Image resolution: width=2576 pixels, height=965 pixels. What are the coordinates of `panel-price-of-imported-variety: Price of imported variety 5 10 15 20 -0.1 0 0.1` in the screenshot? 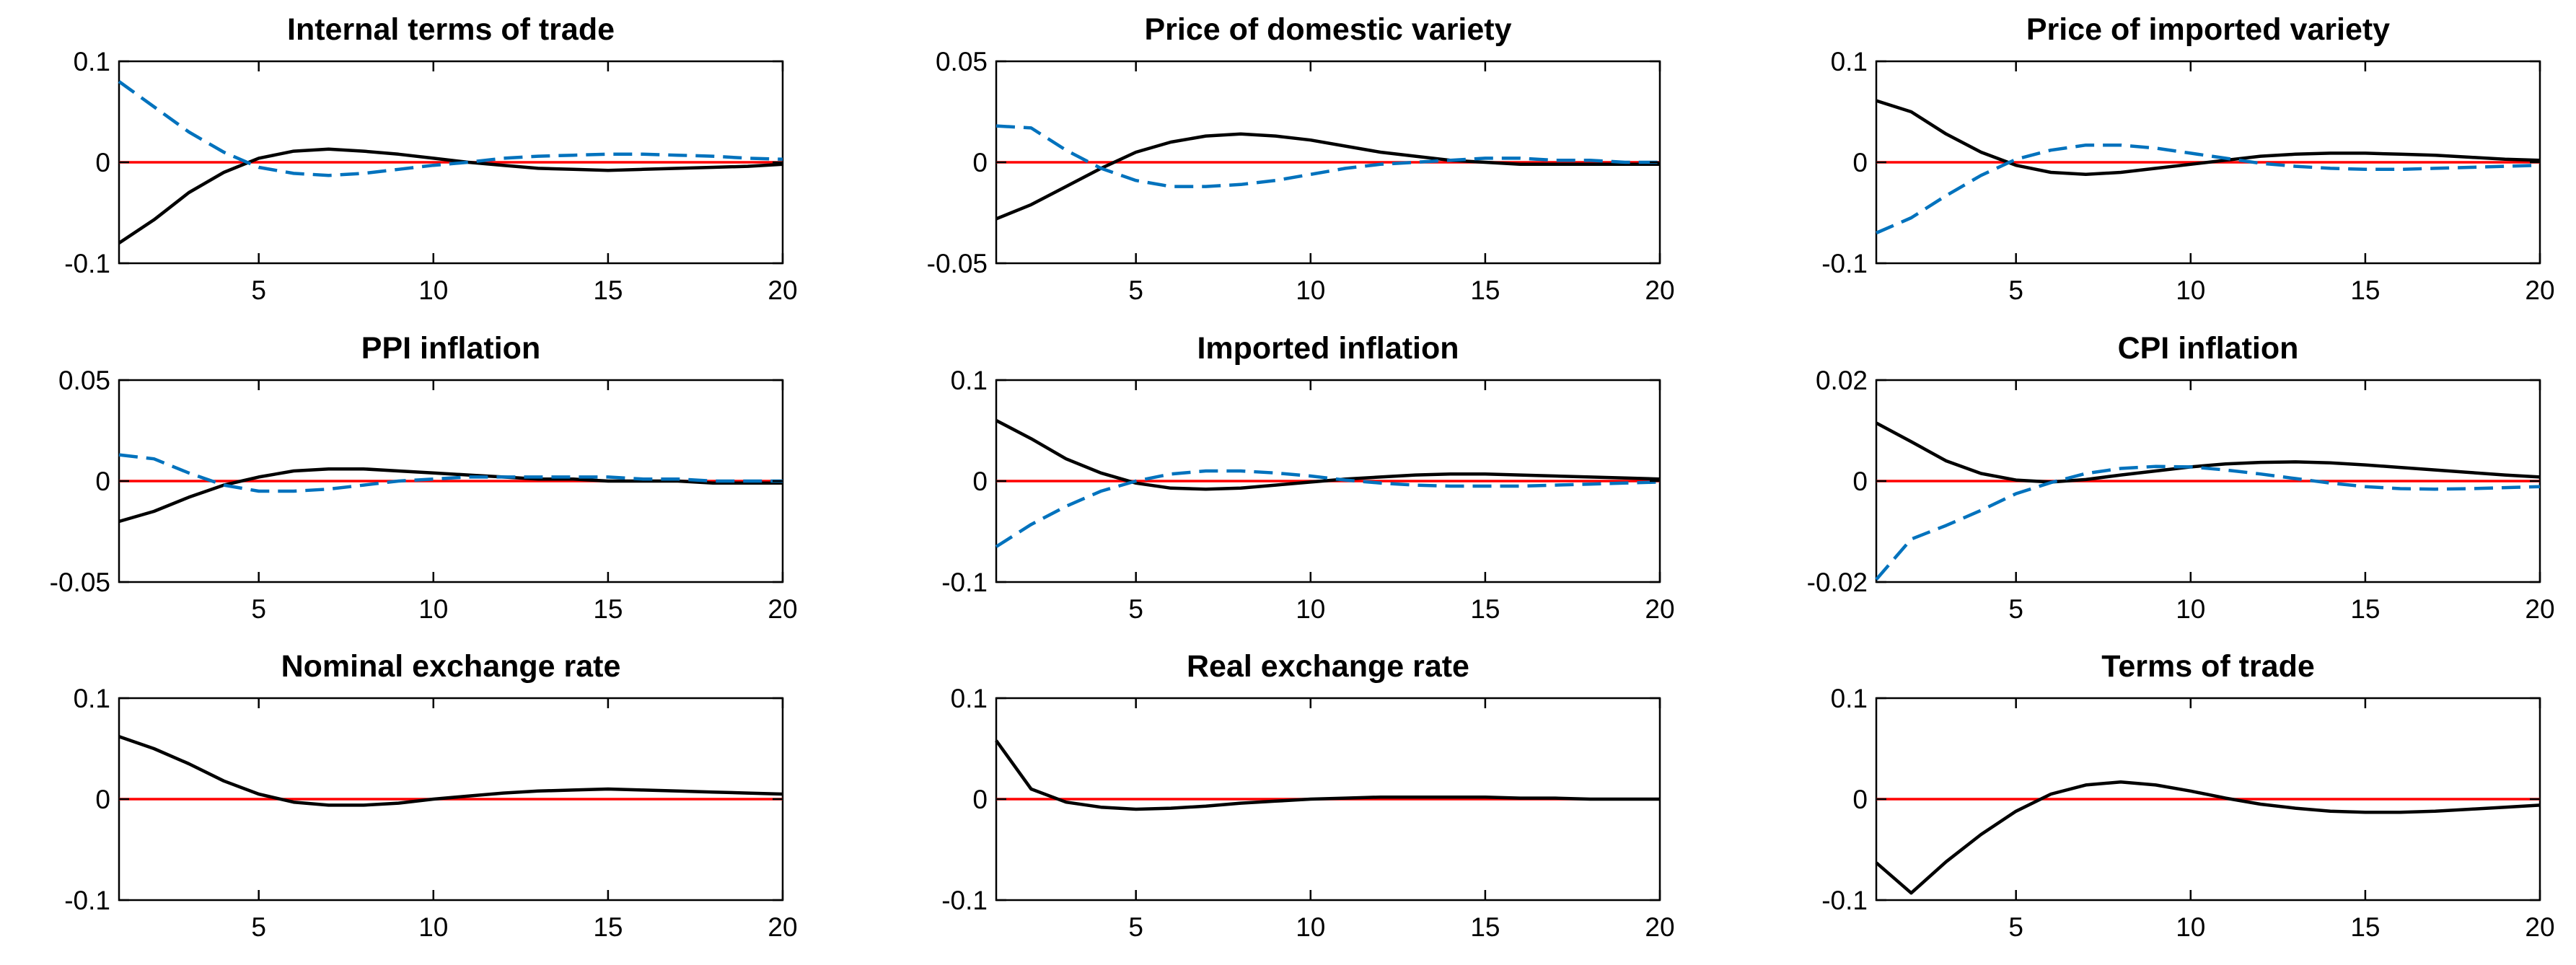 It's located at (2187, 158).